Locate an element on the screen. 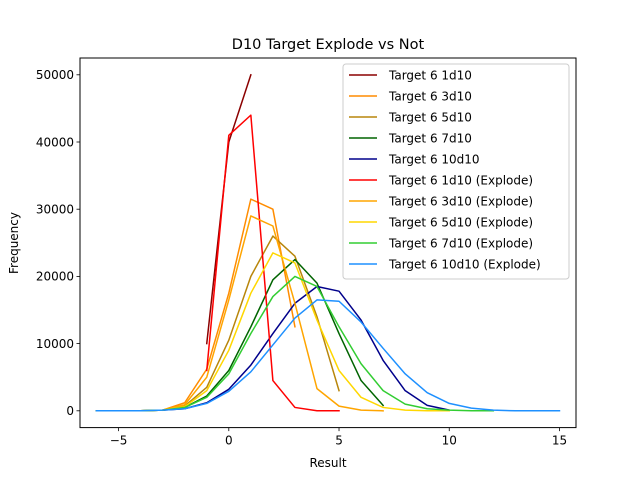  y-tick-label: 0 is located at coordinates (70, 411).